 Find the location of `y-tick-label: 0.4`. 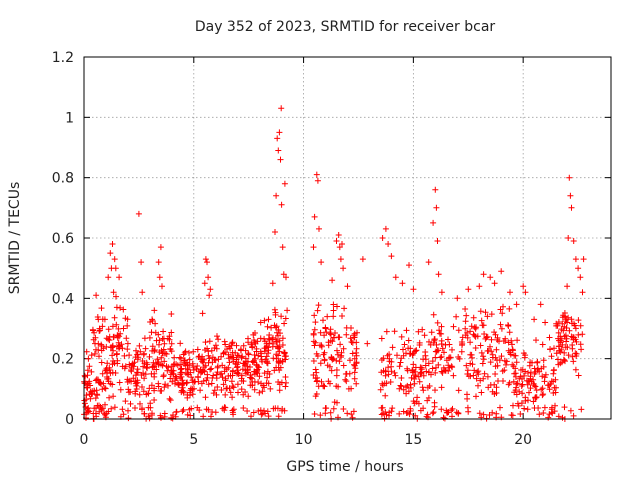

y-tick-label: 0.4 is located at coordinates (63, 299).